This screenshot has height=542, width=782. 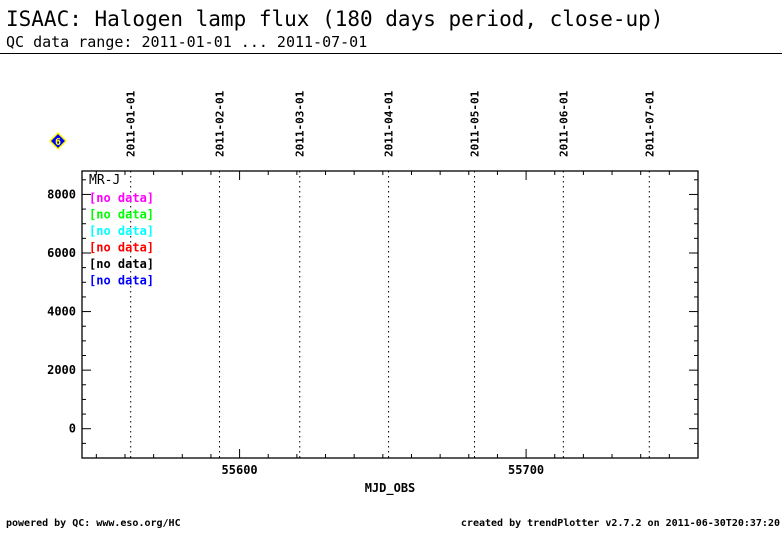 I want to click on y-tick-label: 6000, so click(x=61, y=253).